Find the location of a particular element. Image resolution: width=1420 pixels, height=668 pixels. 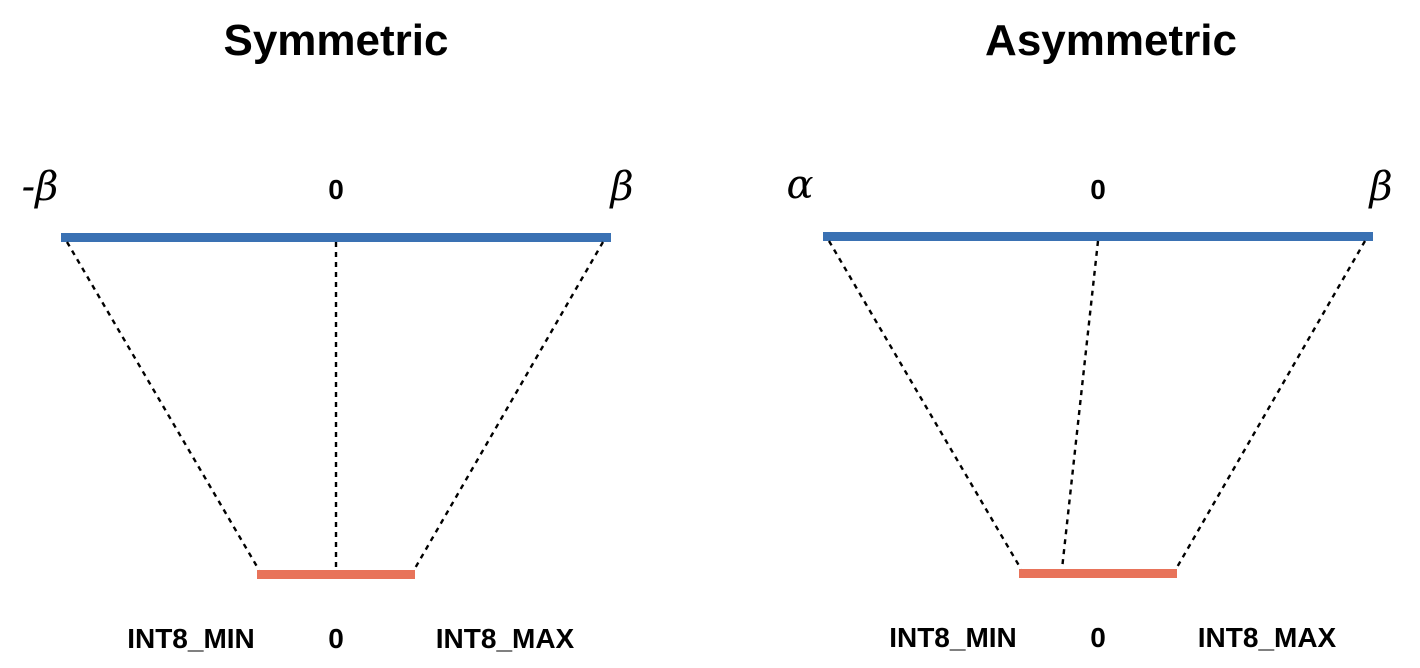

symmetric-float-zero-label: 0 is located at coordinates (336, 189).